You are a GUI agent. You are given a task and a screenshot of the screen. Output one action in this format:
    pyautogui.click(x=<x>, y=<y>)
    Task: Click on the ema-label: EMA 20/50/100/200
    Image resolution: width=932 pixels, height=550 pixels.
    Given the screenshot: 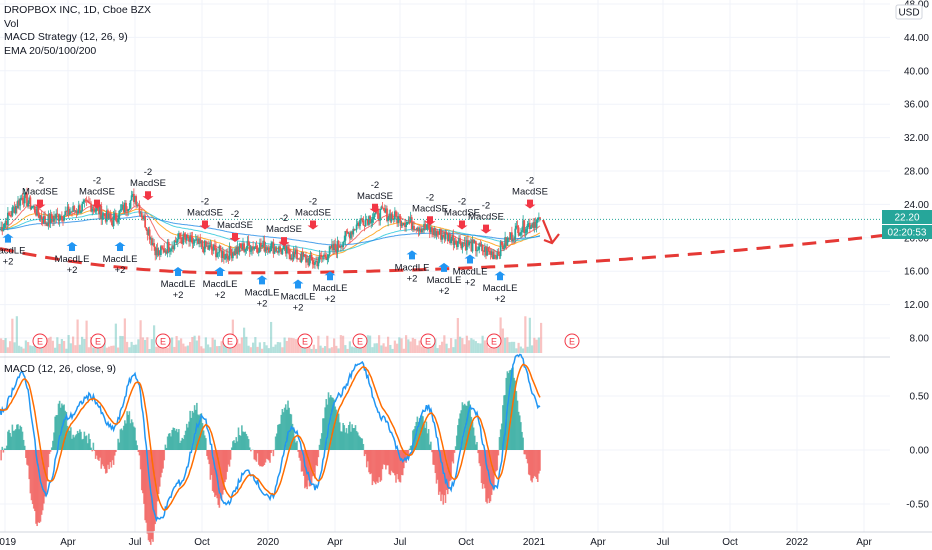 What is the action you would take?
    pyautogui.click(x=50, y=50)
    